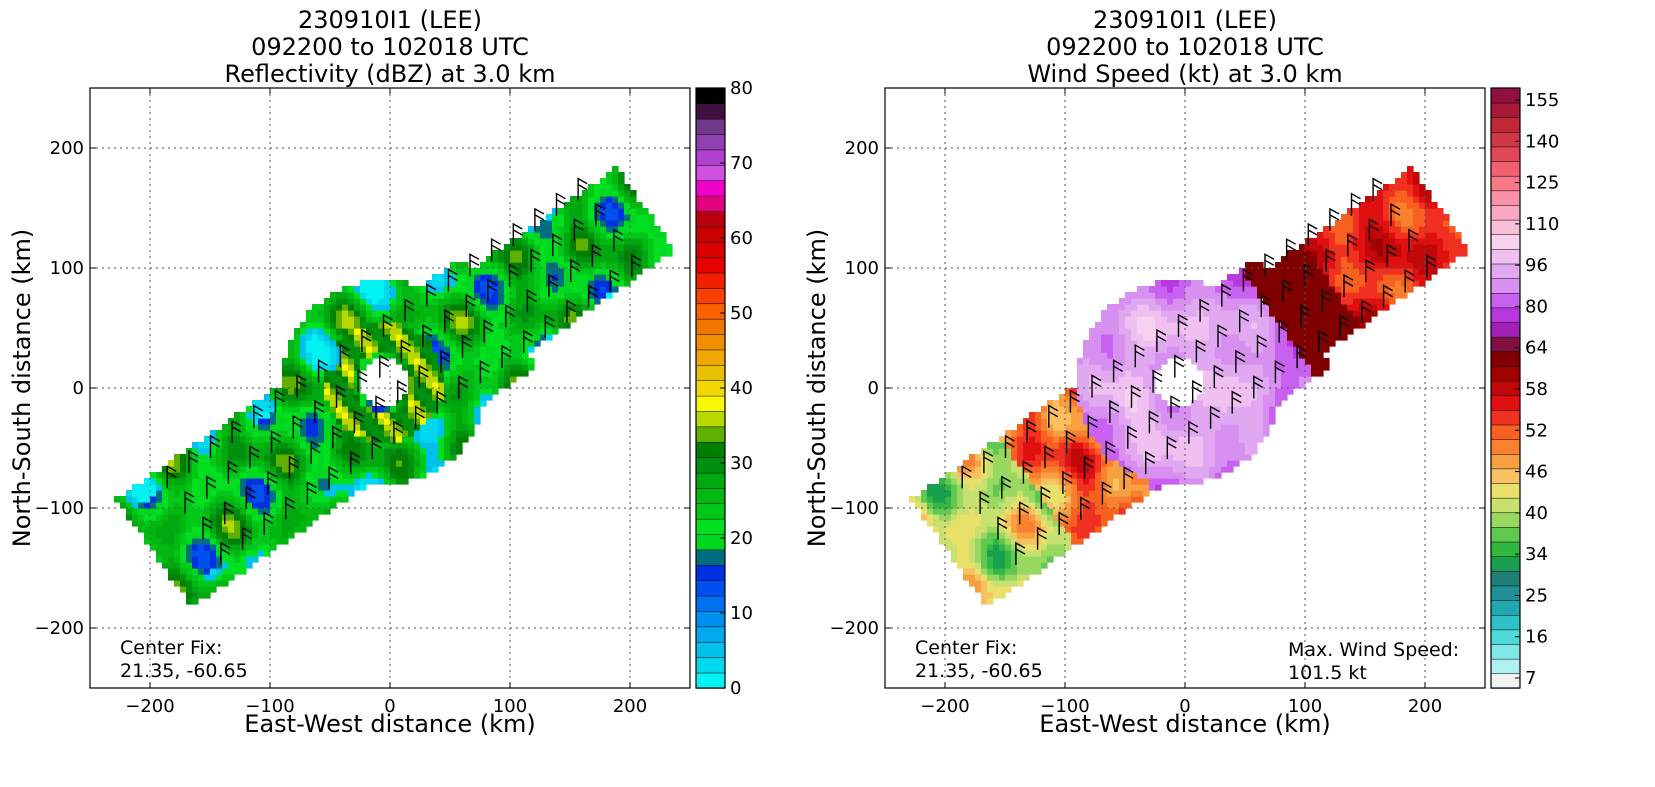 The width and height of the screenshot is (1655, 787). I want to click on chart-title-line: Wind Speed (kt) at 3.0 km, so click(1184, 74).